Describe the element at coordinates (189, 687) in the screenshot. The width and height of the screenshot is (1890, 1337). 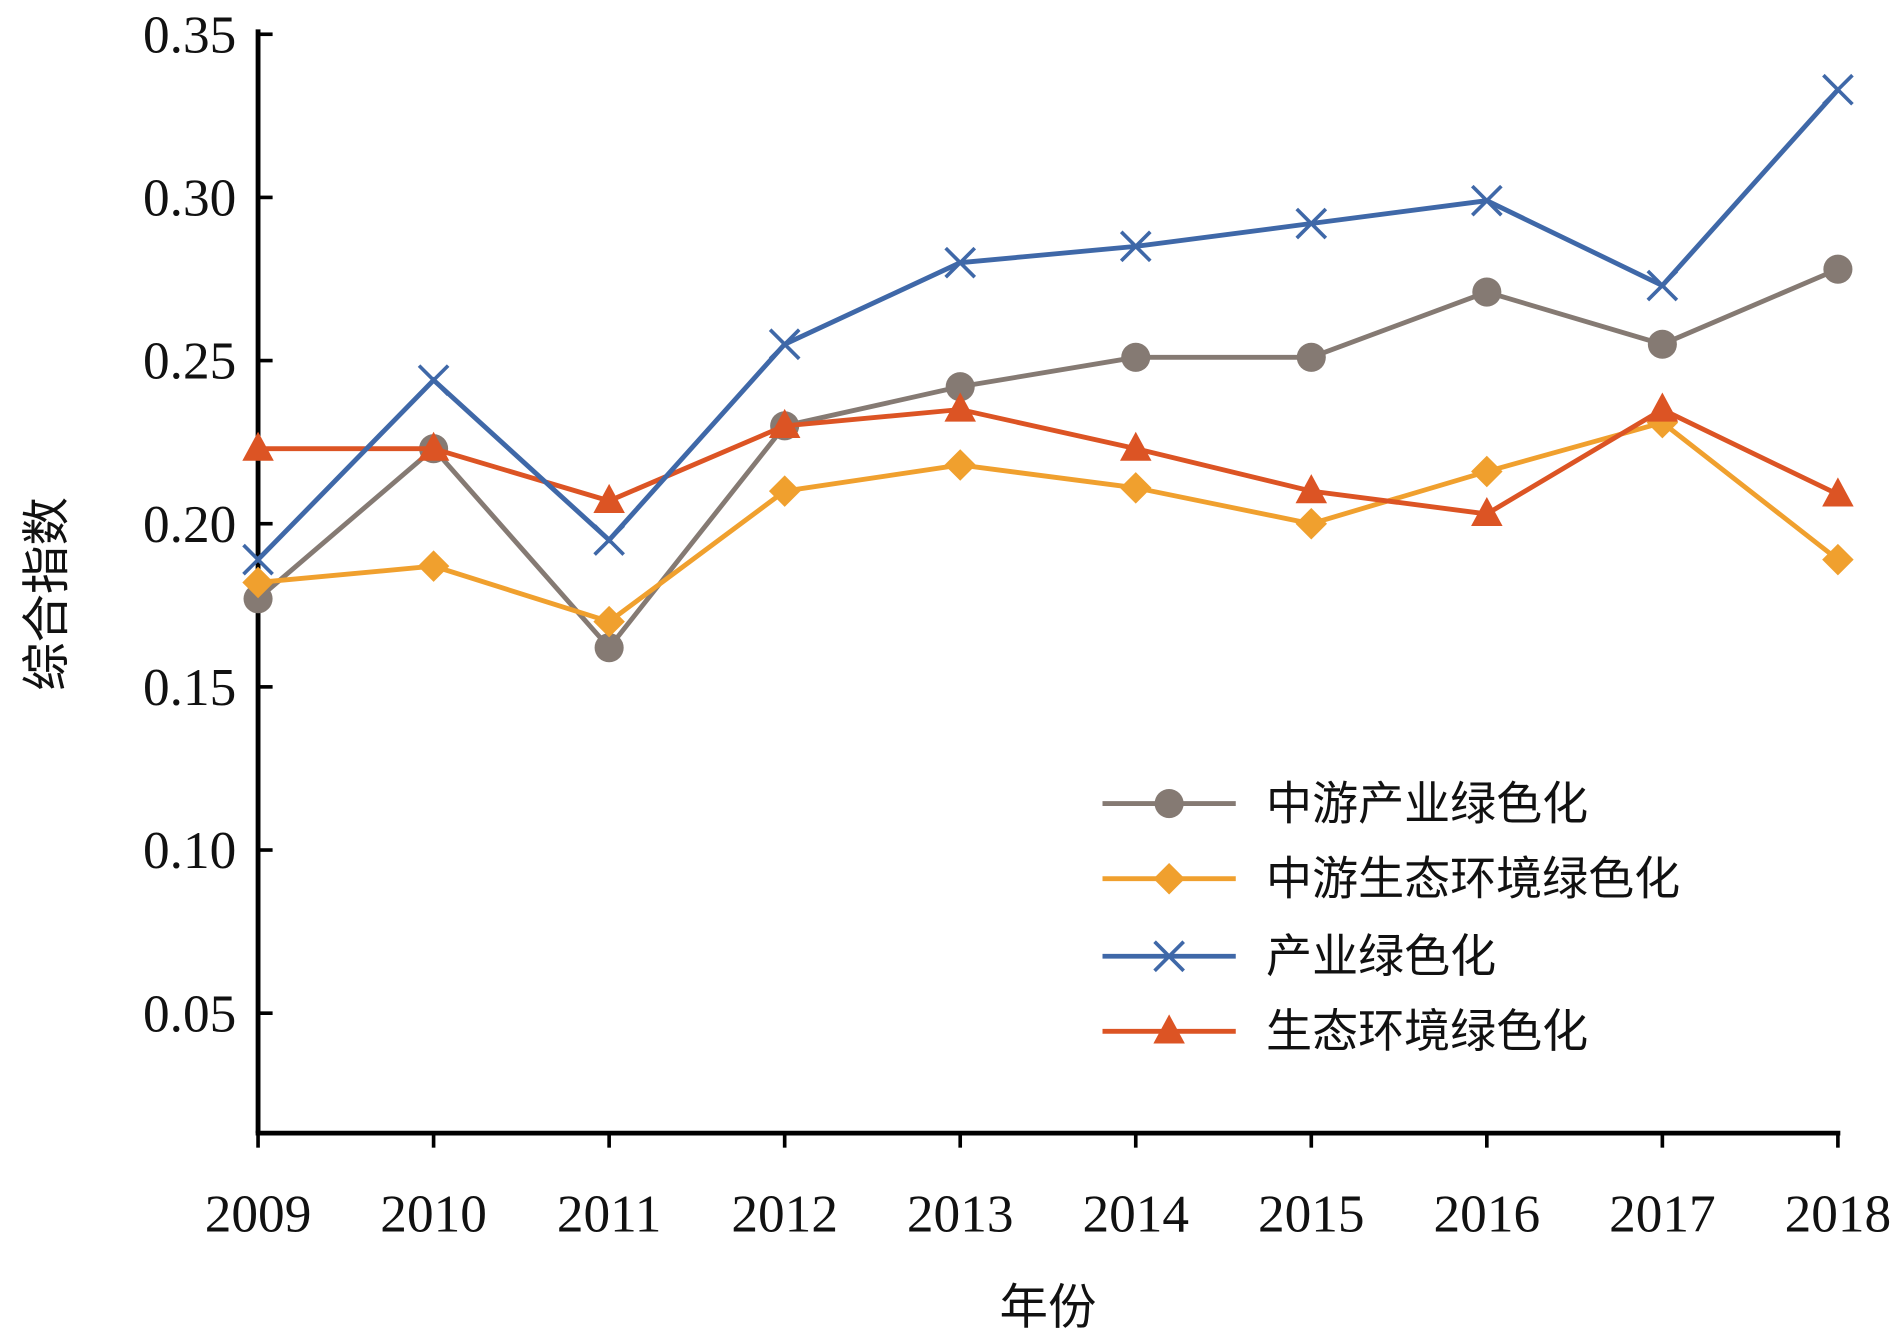
I see `y-tick-label: 0.15` at that location.